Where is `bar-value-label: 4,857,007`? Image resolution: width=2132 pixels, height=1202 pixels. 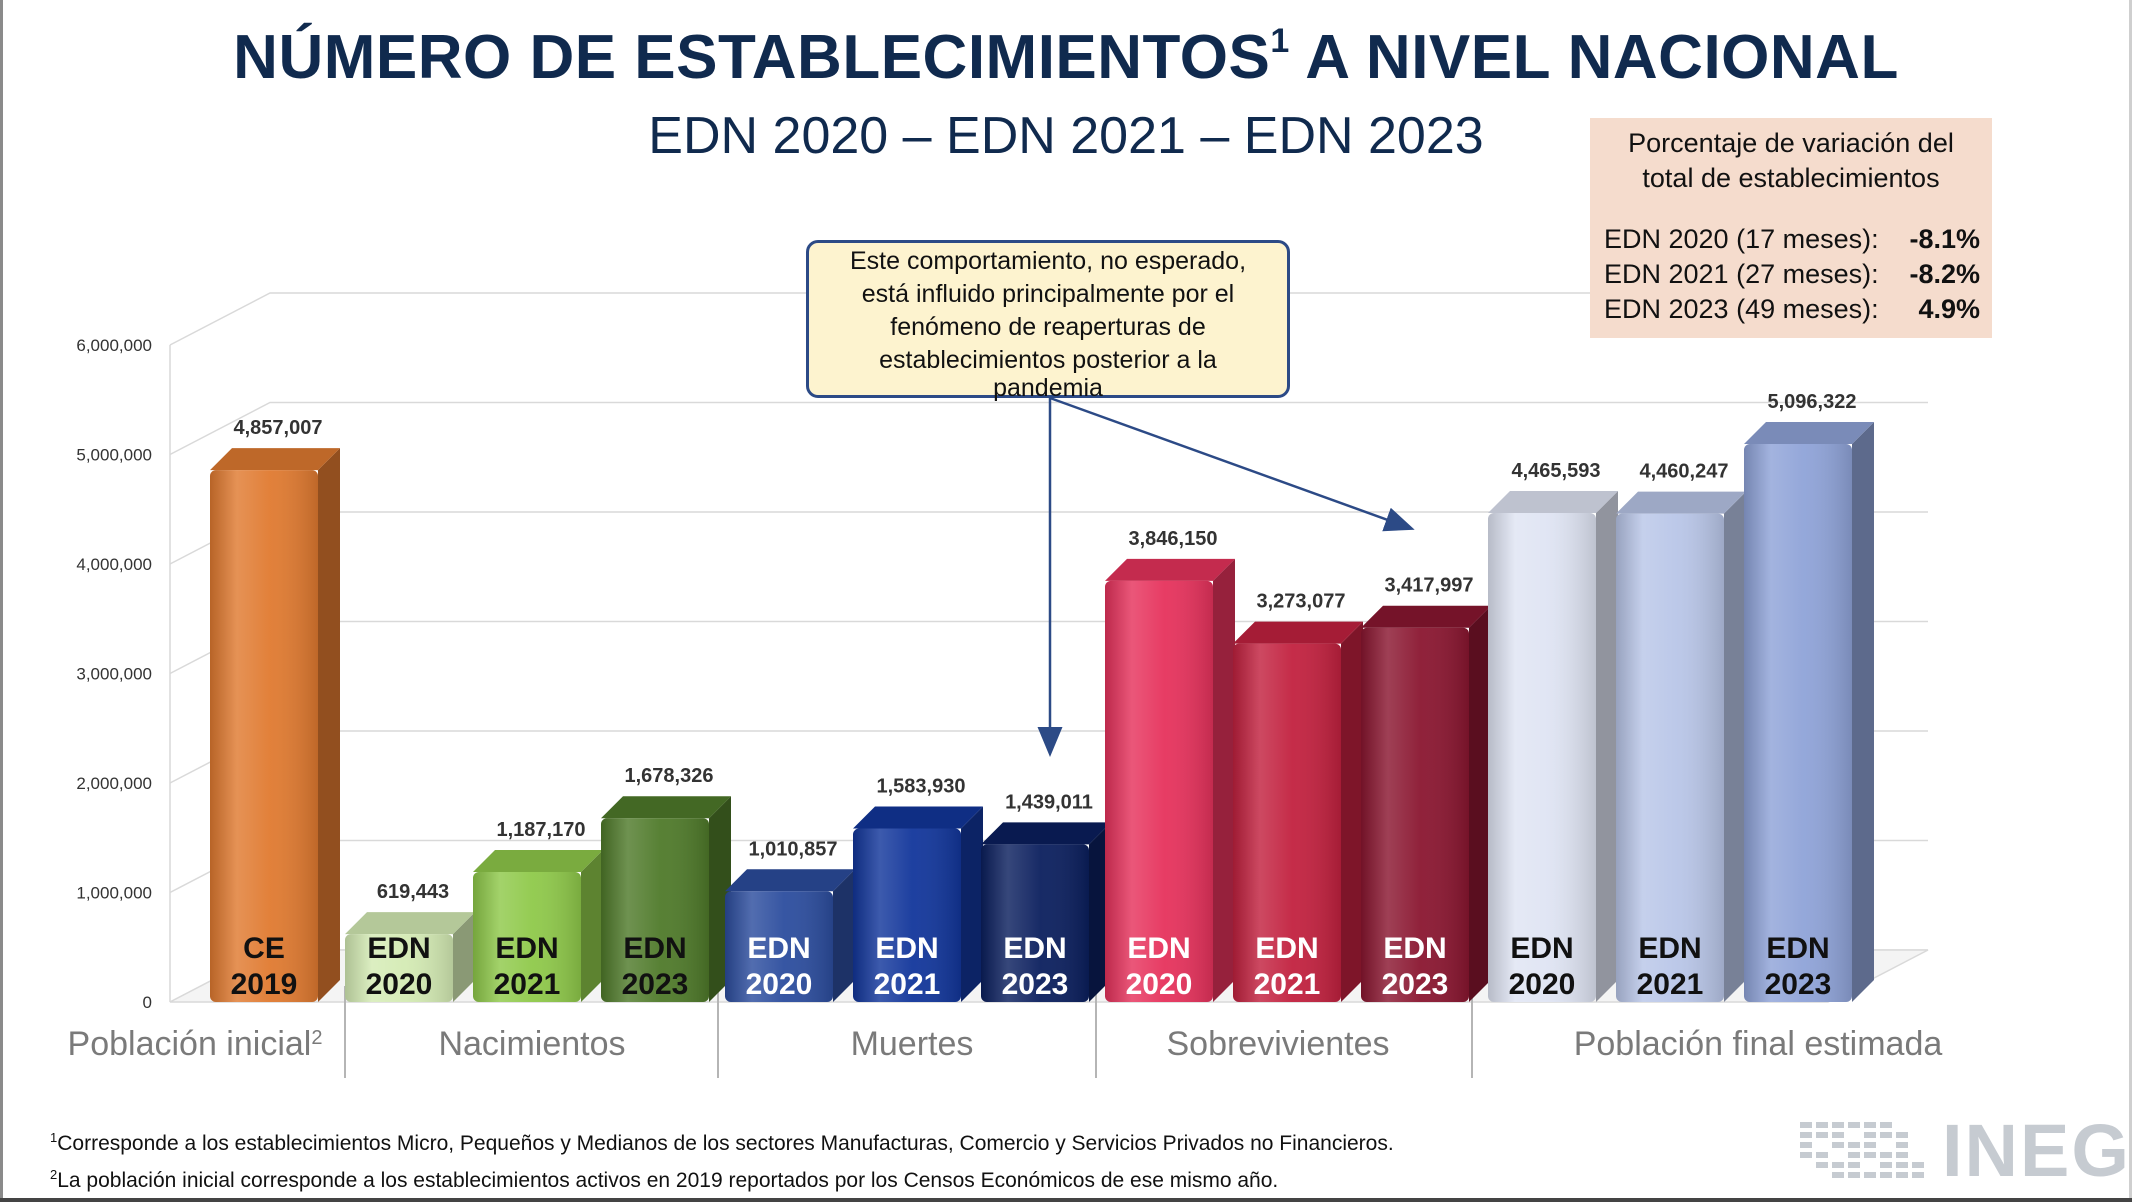
bar-value-label: 4,857,007 is located at coordinates (278, 428).